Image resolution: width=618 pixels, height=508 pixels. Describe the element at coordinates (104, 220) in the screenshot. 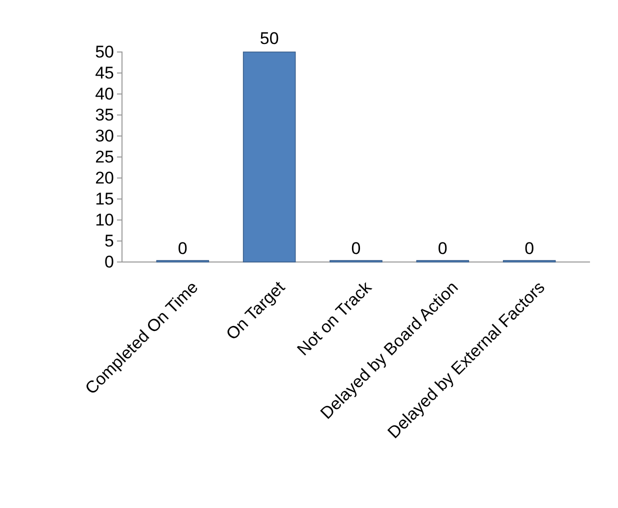

I see `y-tick-label: 10` at that location.